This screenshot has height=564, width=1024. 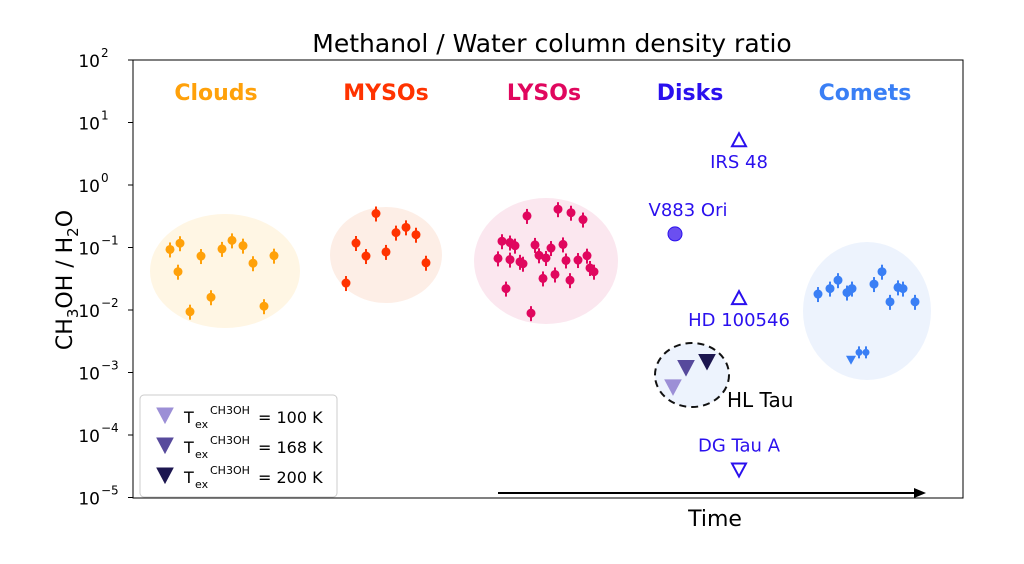 I want to click on disk-dg-tau-a-marker, so click(x=739, y=470).